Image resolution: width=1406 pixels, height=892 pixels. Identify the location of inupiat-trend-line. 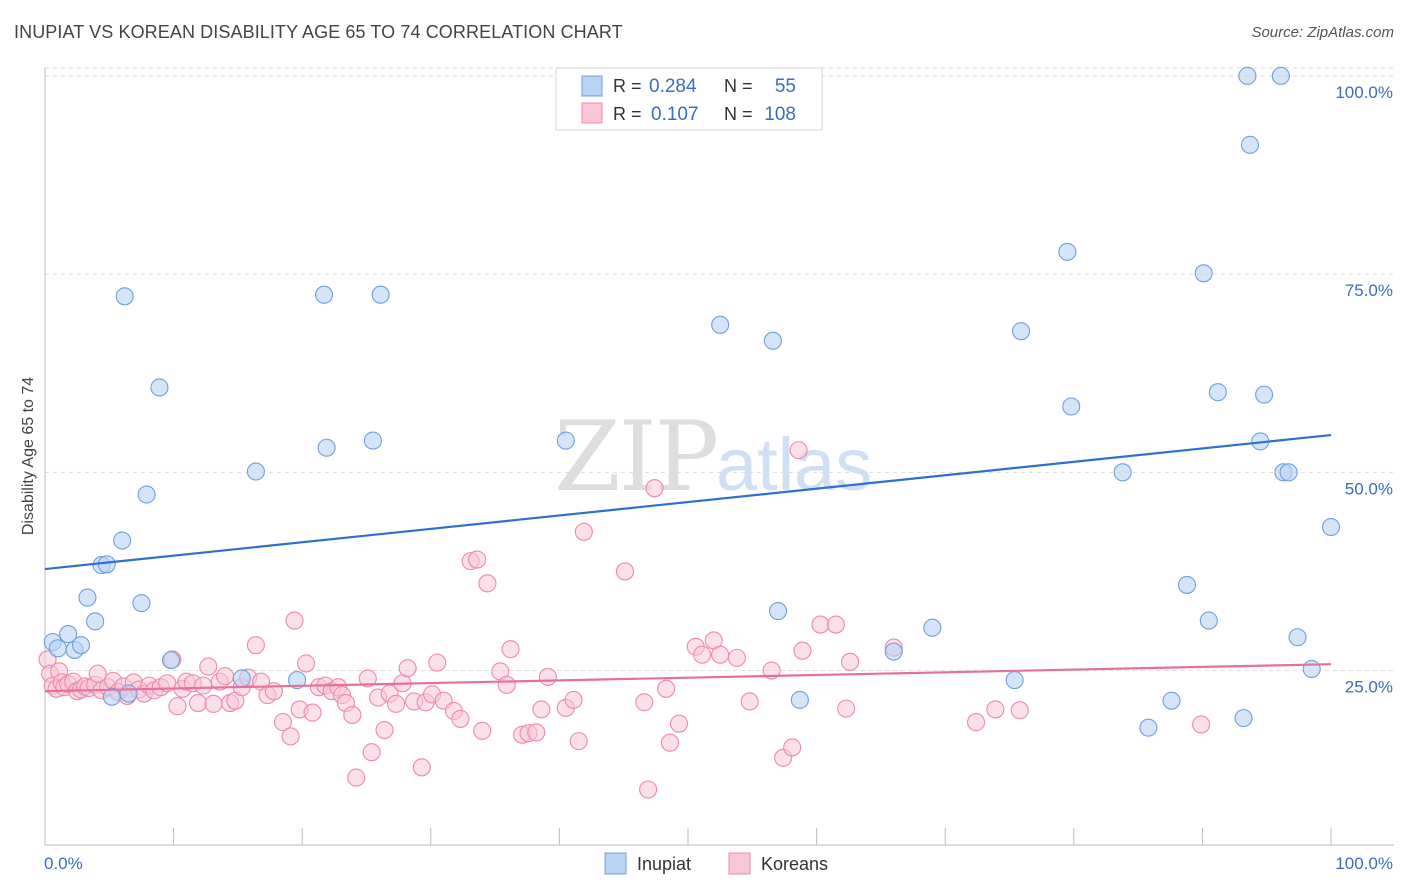
(688, 502).